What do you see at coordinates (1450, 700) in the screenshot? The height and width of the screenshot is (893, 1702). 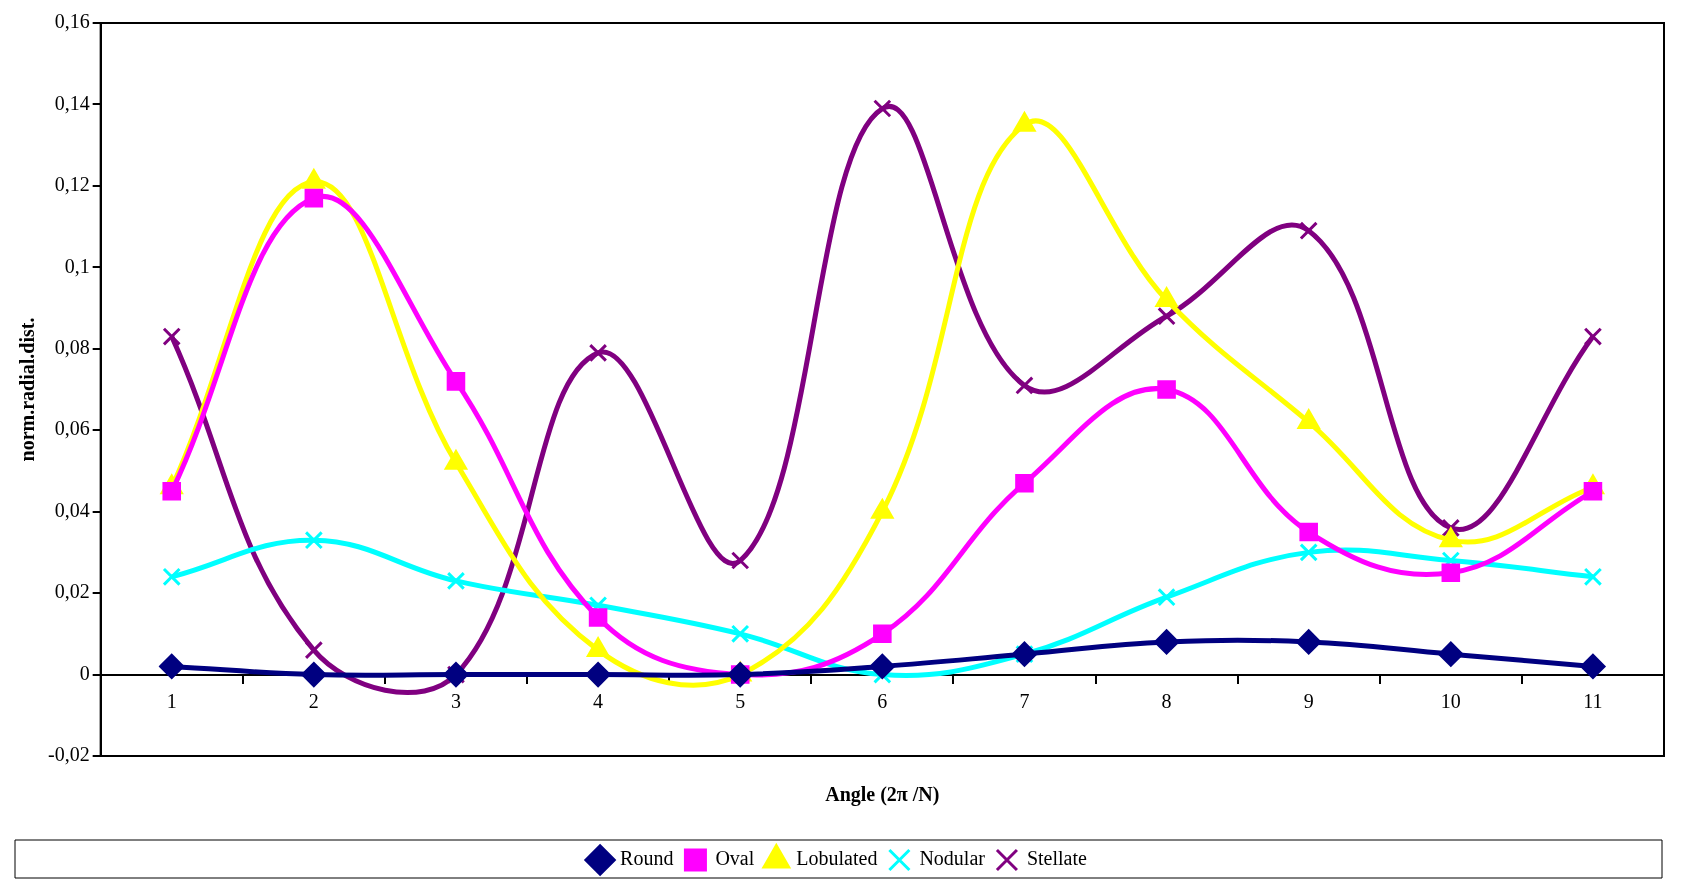 I see `x-tick-label: 10` at bounding box center [1450, 700].